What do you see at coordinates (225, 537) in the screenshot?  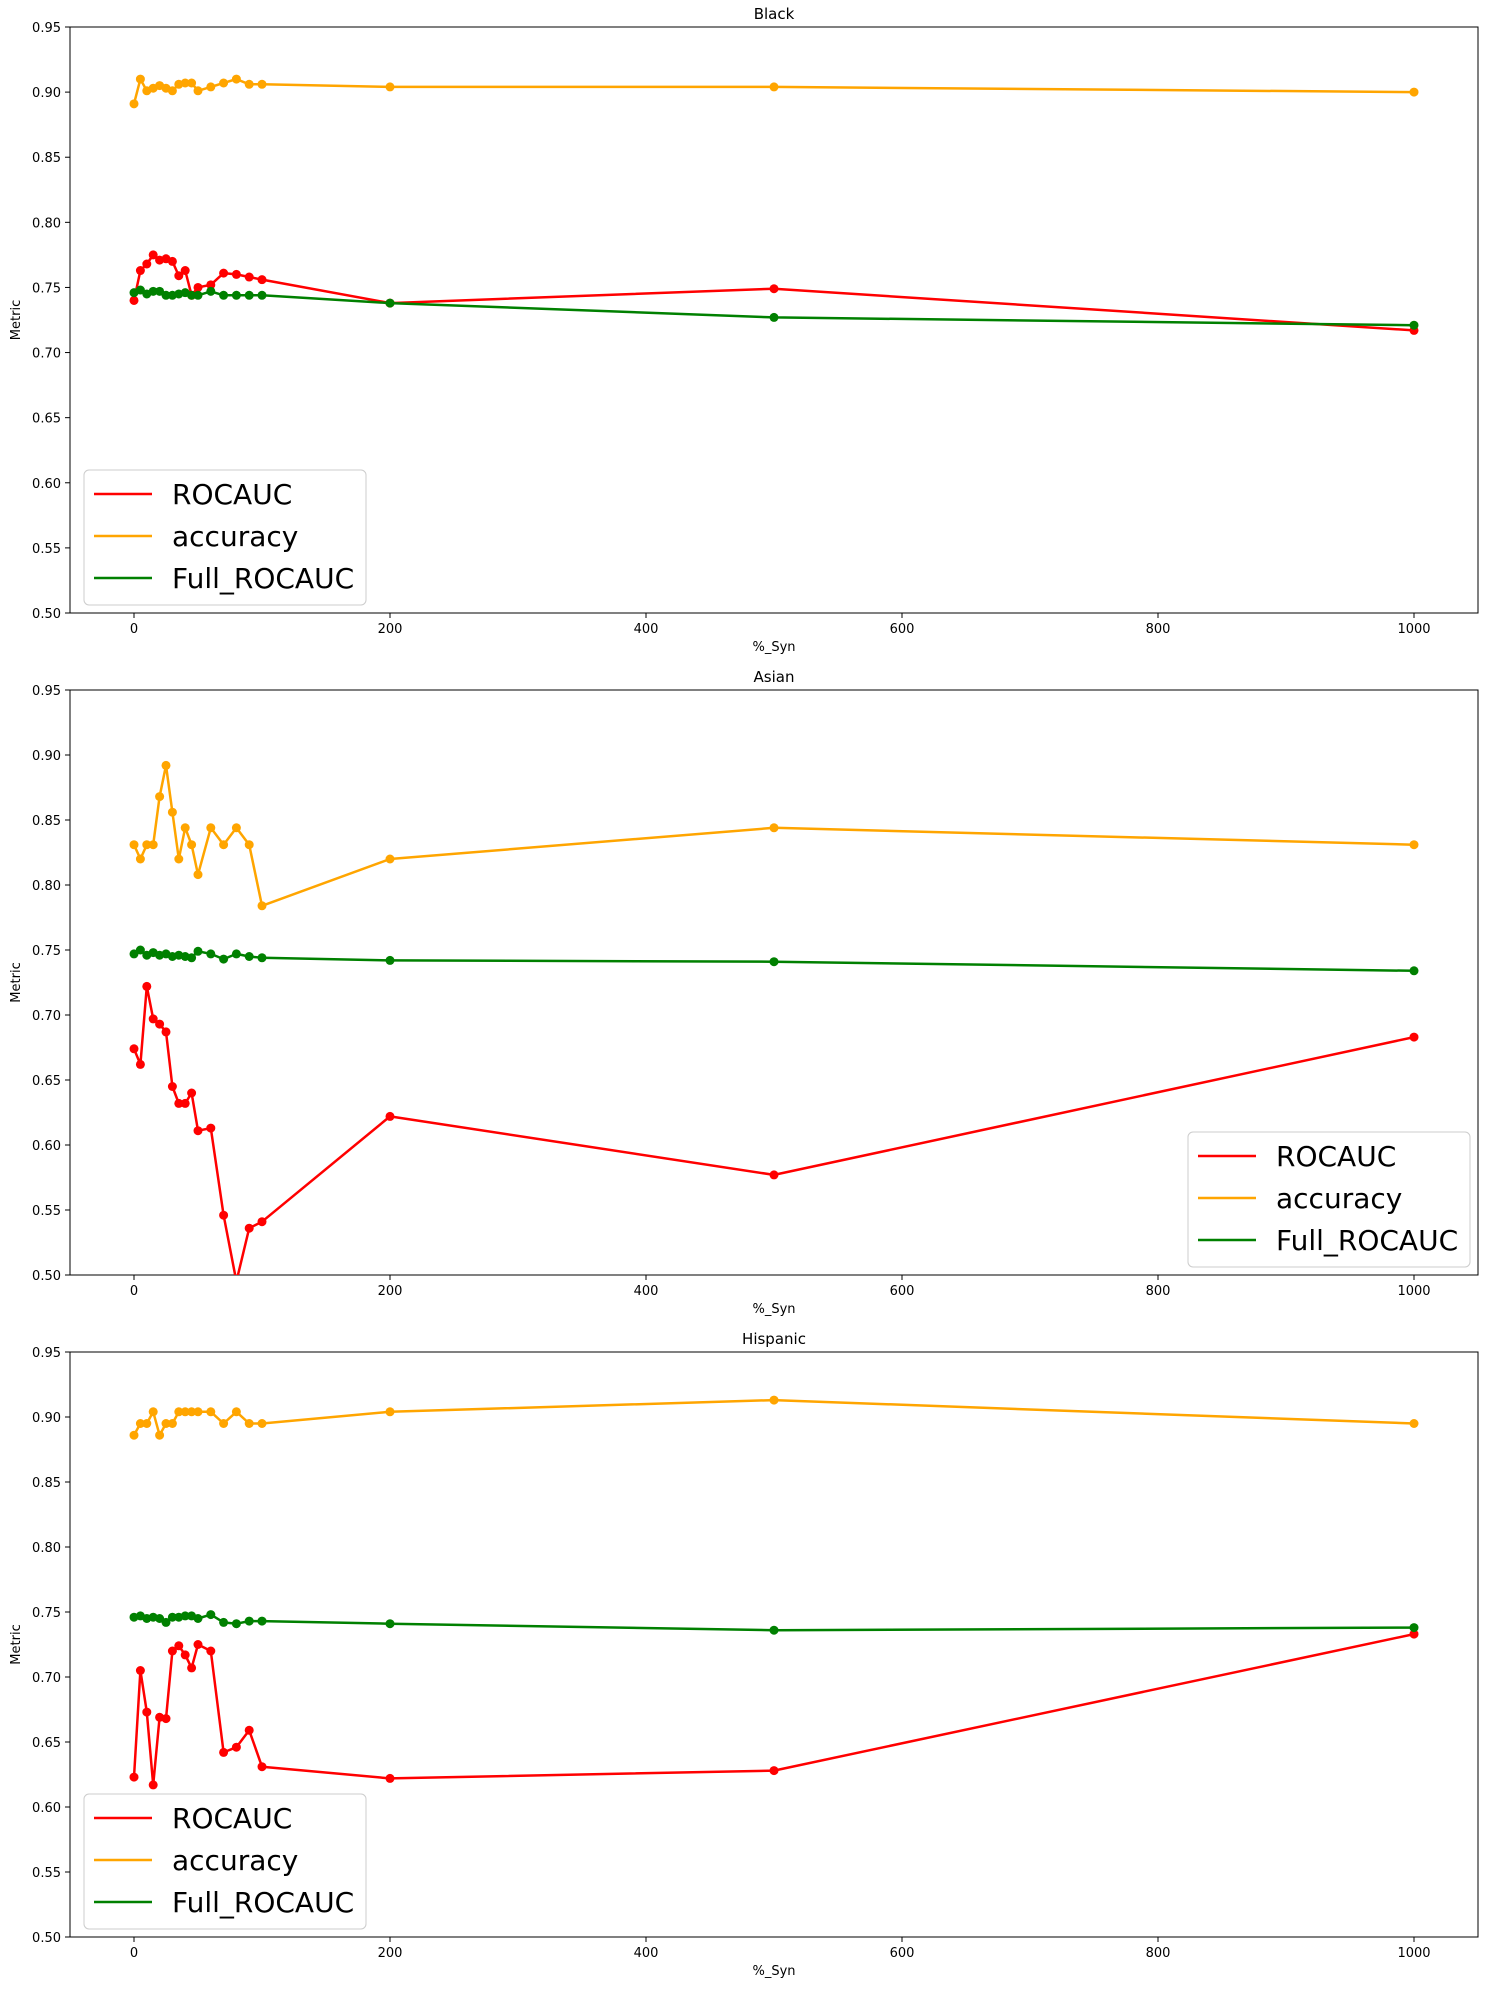 I see `legend-box` at bounding box center [225, 537].